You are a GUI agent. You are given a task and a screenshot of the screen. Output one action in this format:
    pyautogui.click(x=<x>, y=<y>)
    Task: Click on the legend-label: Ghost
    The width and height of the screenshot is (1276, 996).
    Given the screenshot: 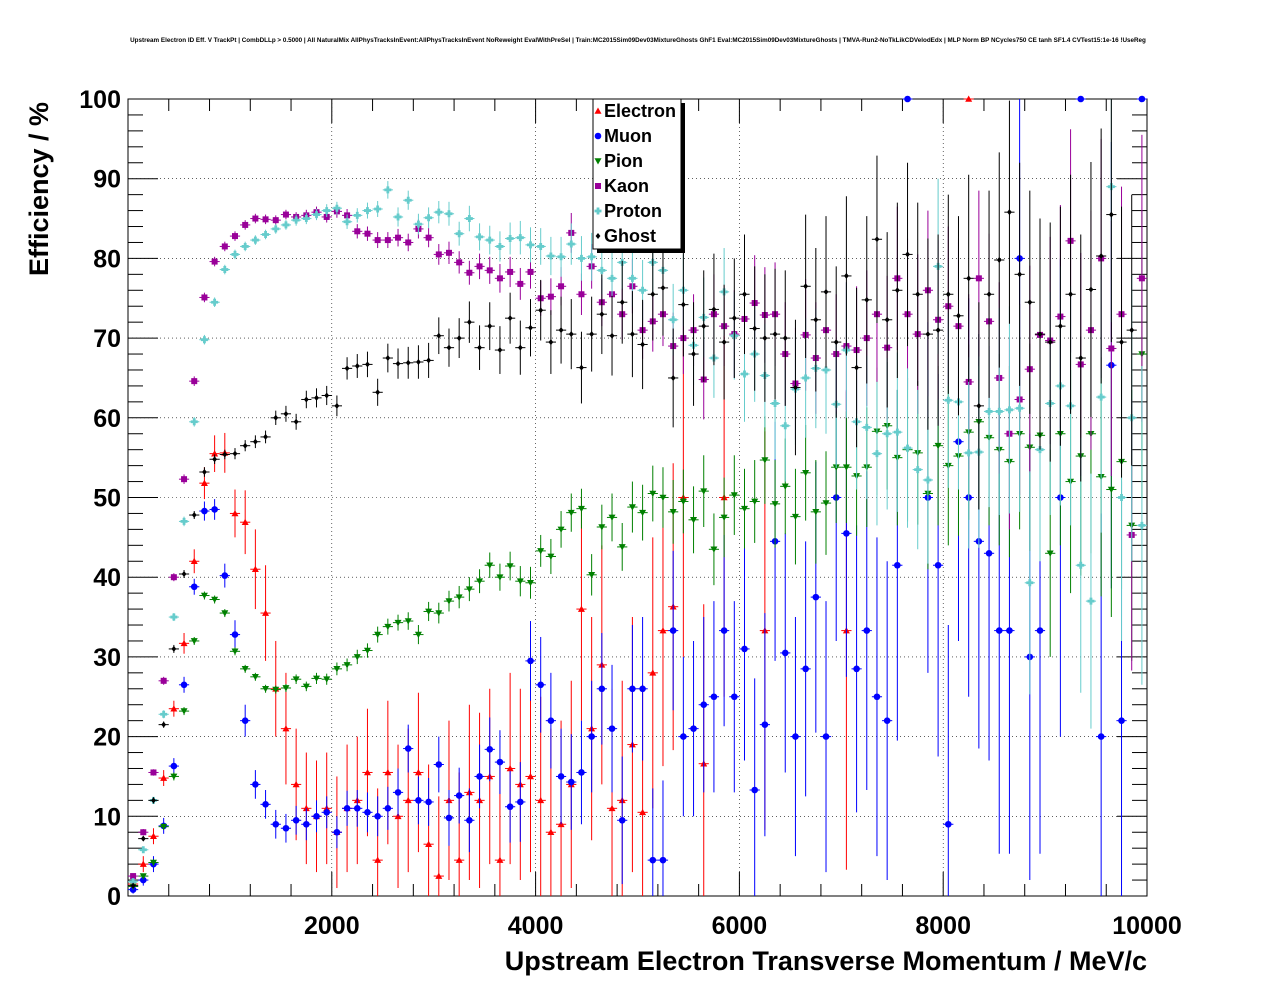 What is the action you would take?
    pyautogui.click(x=630, y=236)
    